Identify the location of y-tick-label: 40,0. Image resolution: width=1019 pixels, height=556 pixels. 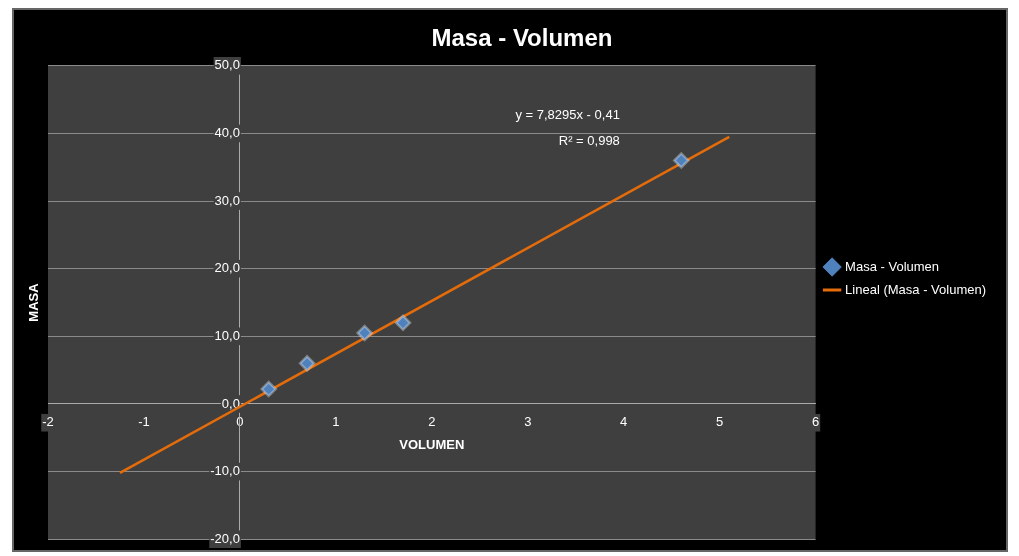
(227, 133).